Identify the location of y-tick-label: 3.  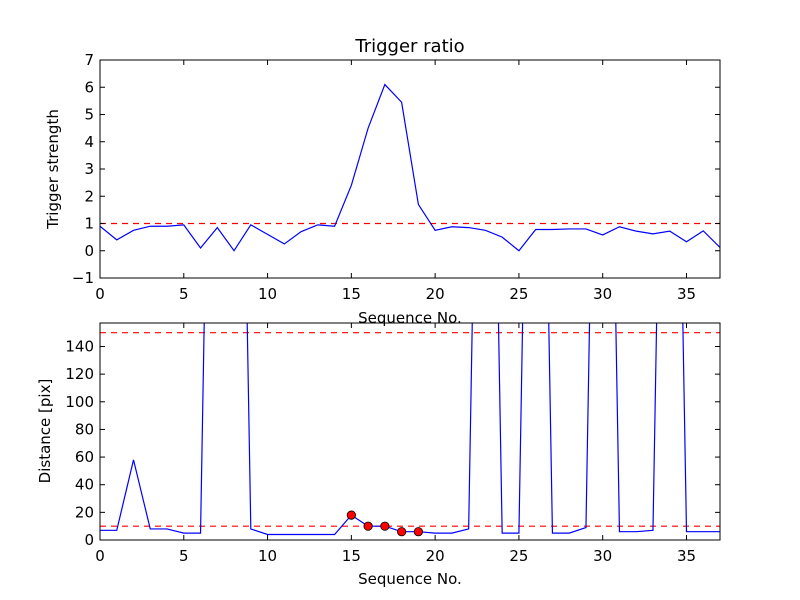
(89, 169).